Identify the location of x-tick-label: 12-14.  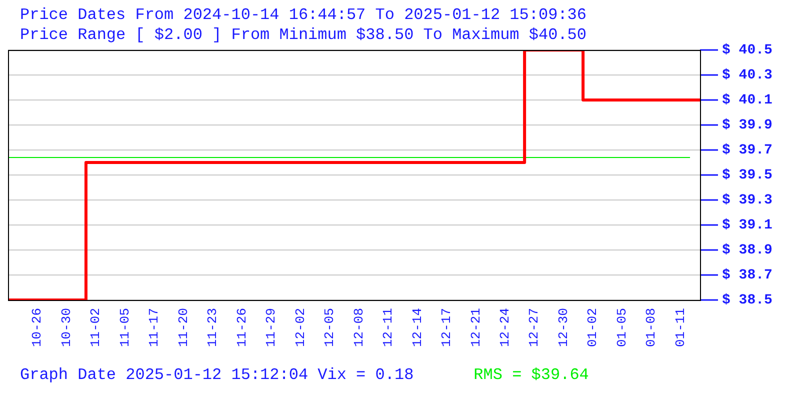
(417, 328).